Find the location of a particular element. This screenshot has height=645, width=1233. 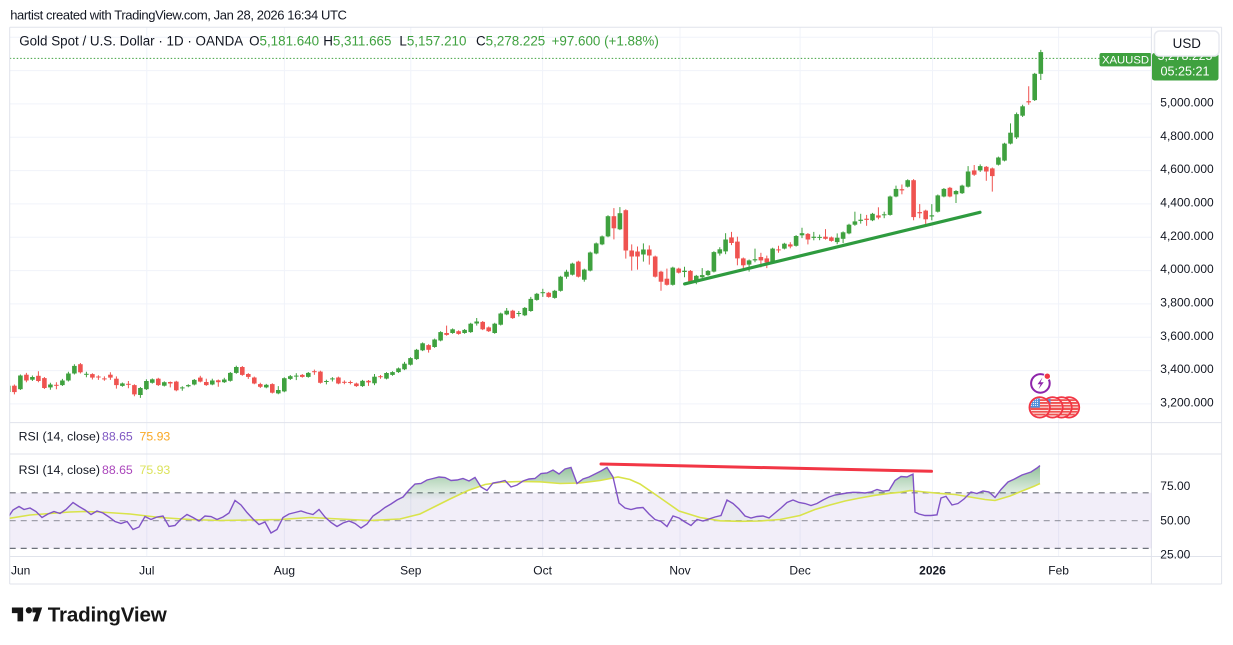

svg-text: 75.00 is located at coordinates (1175, 486).